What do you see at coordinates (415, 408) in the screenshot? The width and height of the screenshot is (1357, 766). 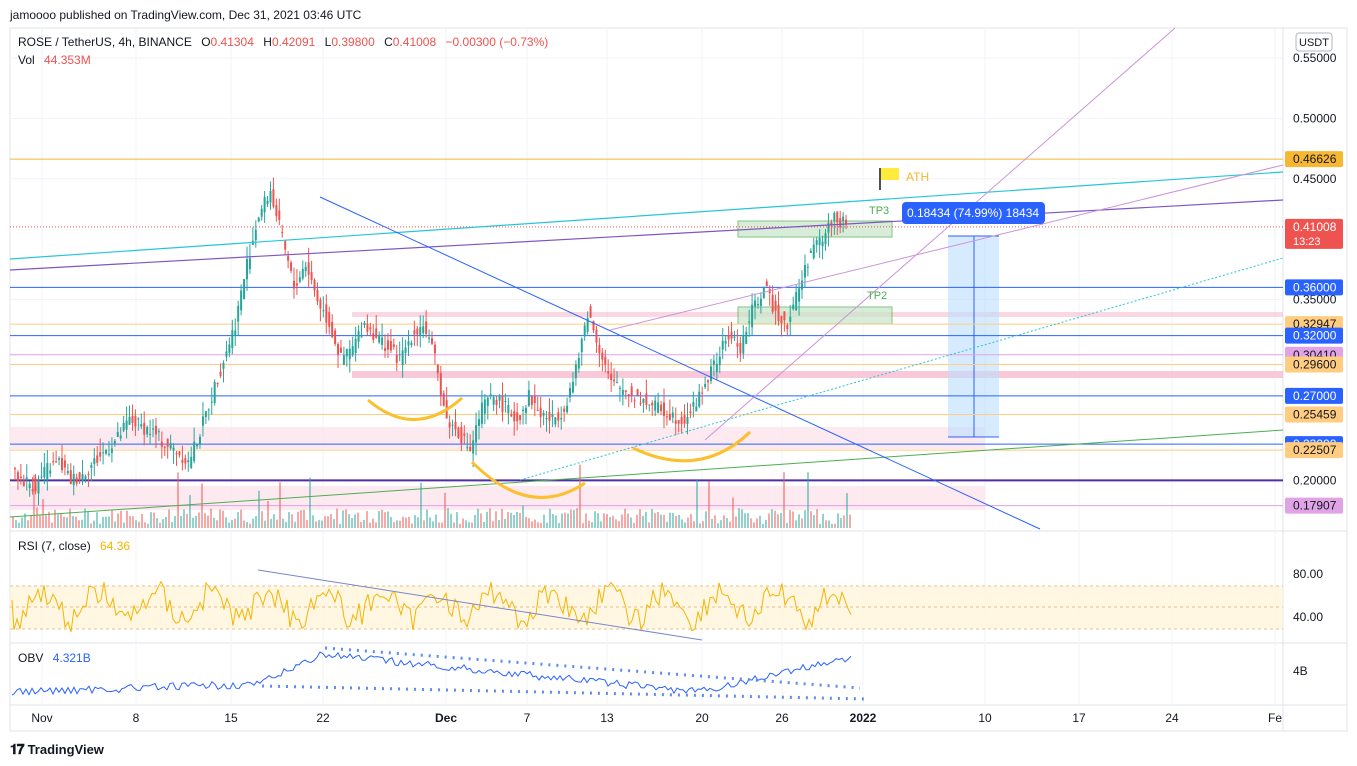 I see `arc-left` at bounding box center [415, 408].